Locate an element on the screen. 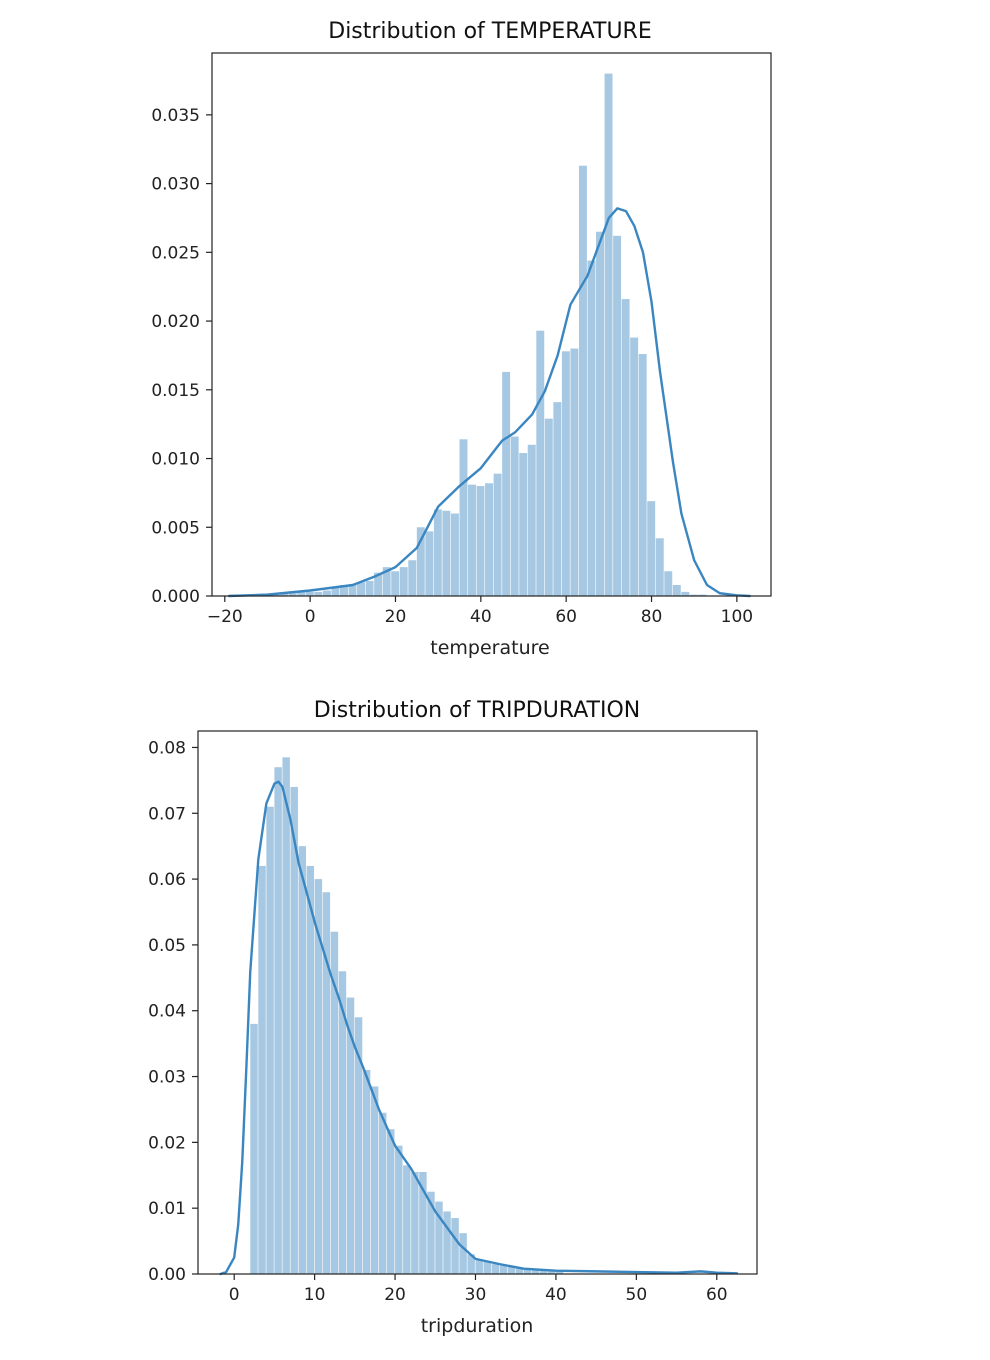 The image size is (990, 1360). y-tick-label: 0.000 is located at coordinates (175, 597).